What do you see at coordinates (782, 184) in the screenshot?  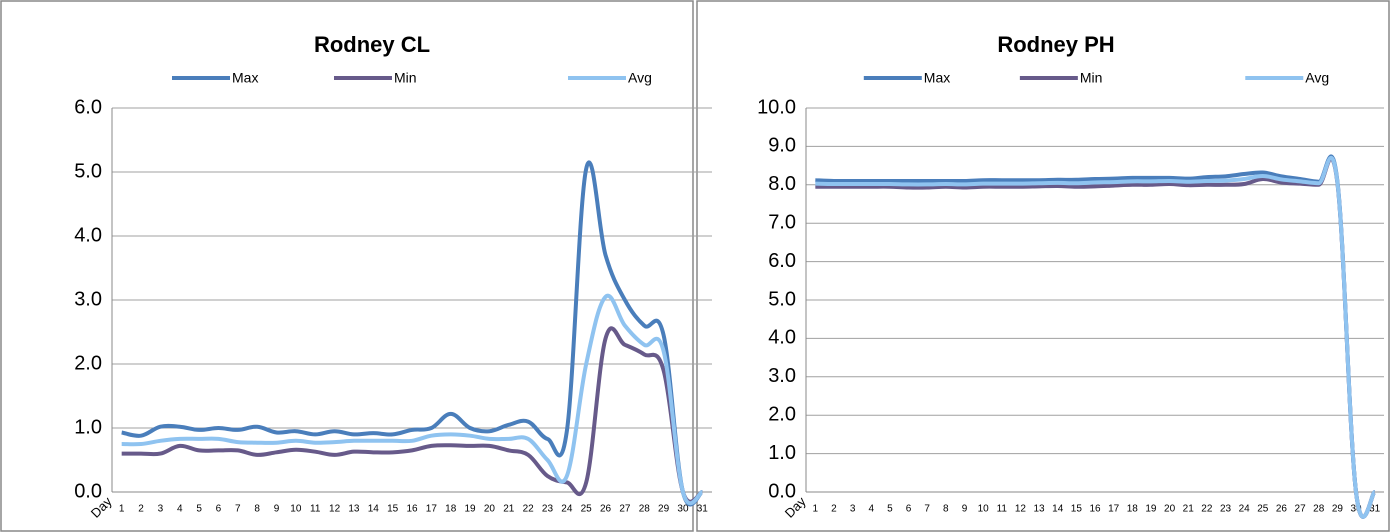 I see `y-tick-label: 8.0` at bounding box center [782, 184].